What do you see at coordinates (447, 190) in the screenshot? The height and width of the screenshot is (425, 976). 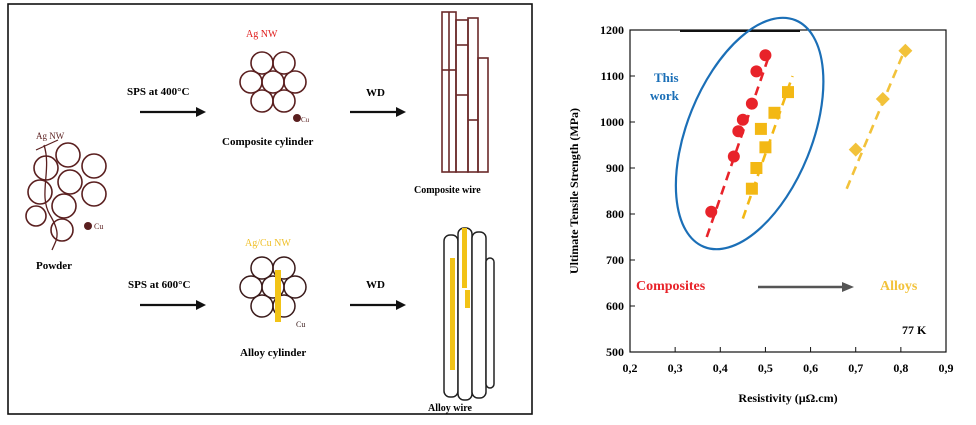 I see `composite-wire-caption: Composite wire` at bounding box center [447, 190].